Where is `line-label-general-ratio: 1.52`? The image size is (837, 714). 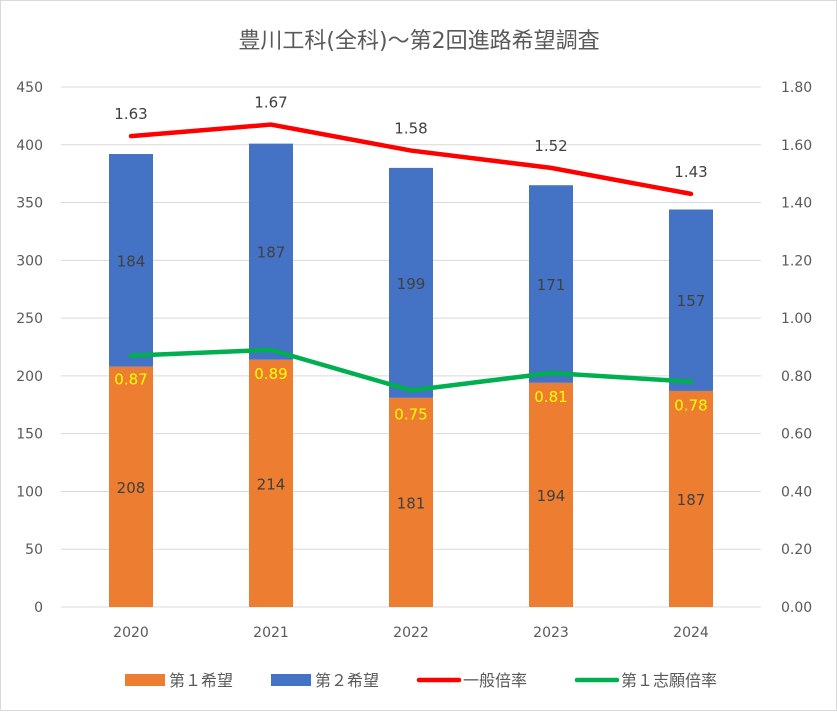
line-label-general-ratio: 1.52 is located at coordinates (550, 146).